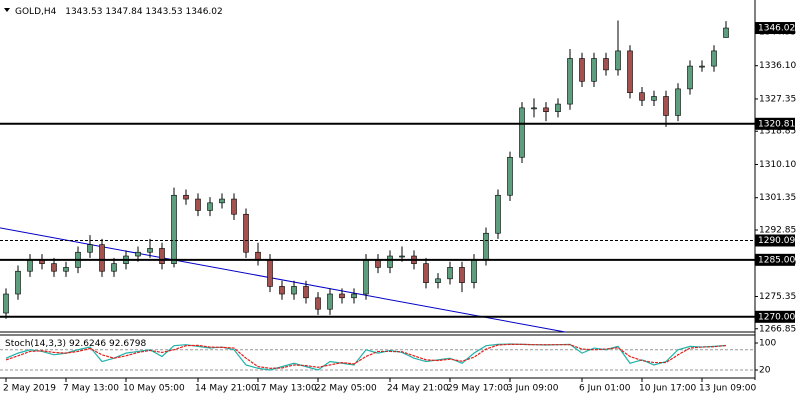 The image size is (800, 400). Describe the element at coordinates (123, 12) in the screenshot. I see `ohlc-high: 1347.84` at that location.